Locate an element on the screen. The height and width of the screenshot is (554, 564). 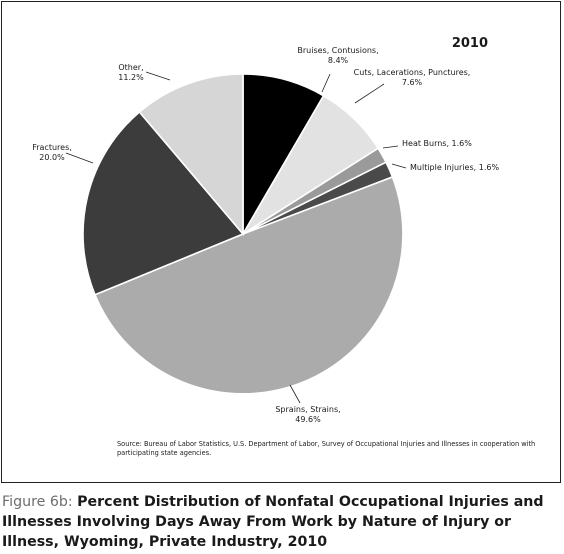
slice-other is located at coordinates (191, 155).